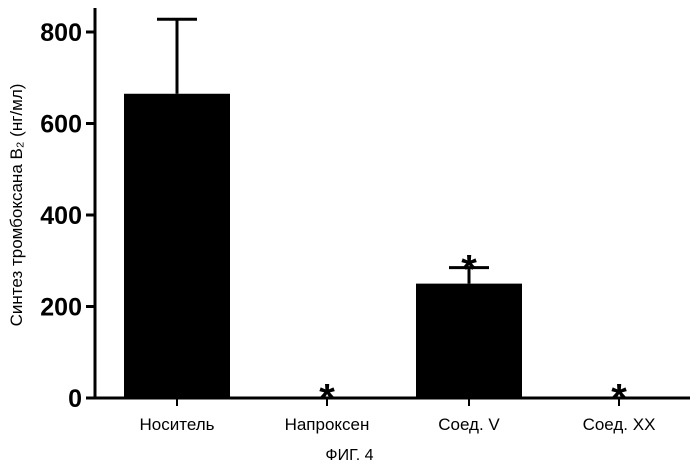  Describe the element at coordinates (327, 424) in the screenshot. I see `x-tick-label: Напроксен` at that location.